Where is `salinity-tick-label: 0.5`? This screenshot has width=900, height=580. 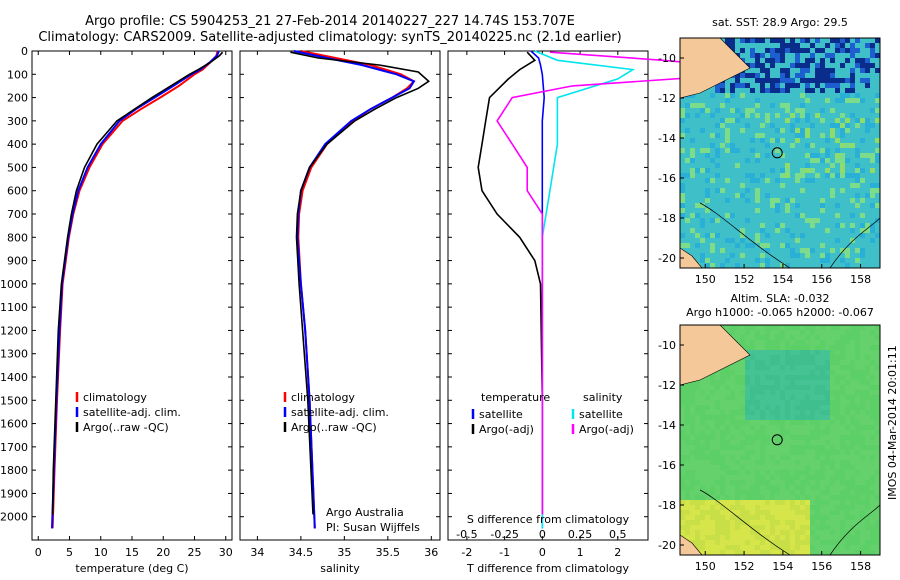 salinity-tick-label: 0.5 is located at coordinates (618, 534).